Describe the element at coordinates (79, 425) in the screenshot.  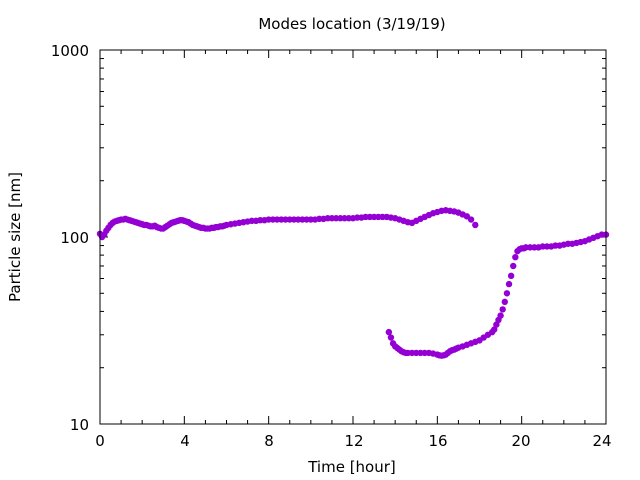
I see `y-tick-label-10: 10` at that location.